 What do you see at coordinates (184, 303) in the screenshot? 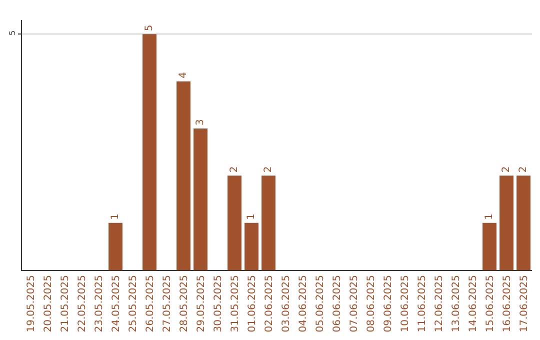
I see `x-tick-label: 28.05.2025` at bounding box center [184, 303].